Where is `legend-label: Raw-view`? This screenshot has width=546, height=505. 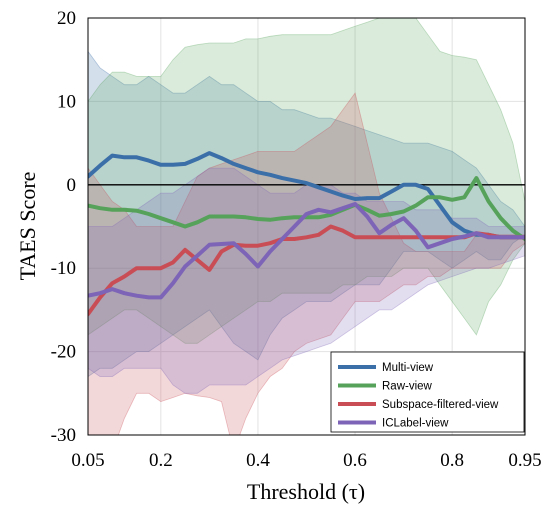
legend-label: Raw-view is located at coordinates (407, 387).